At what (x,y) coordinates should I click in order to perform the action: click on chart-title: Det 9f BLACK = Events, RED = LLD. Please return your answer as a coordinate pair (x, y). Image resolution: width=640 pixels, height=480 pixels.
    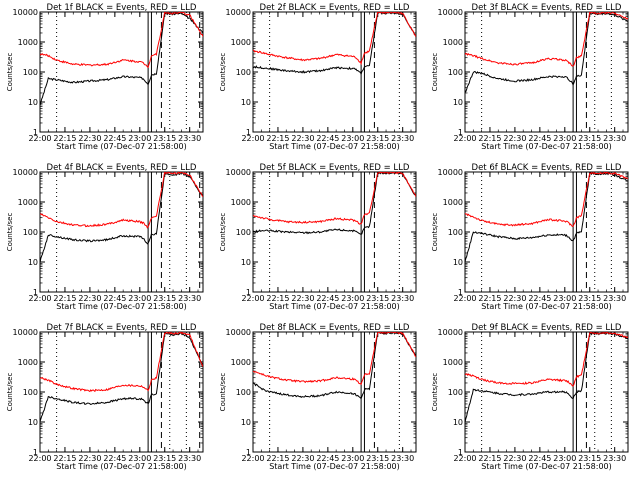
    Looking at the image, I should click on (547, 328).